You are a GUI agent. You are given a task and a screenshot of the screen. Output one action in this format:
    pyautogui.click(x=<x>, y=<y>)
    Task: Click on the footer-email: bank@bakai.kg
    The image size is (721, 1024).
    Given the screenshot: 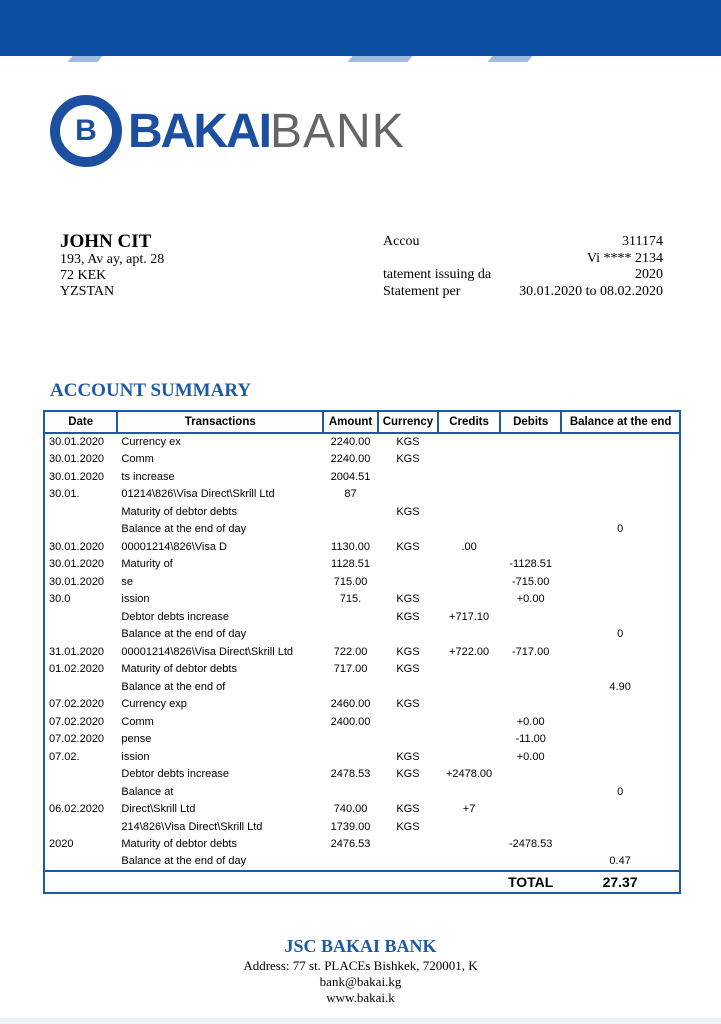 What is the action you would take?
    pyautogui.click(x=360, y=981)
    